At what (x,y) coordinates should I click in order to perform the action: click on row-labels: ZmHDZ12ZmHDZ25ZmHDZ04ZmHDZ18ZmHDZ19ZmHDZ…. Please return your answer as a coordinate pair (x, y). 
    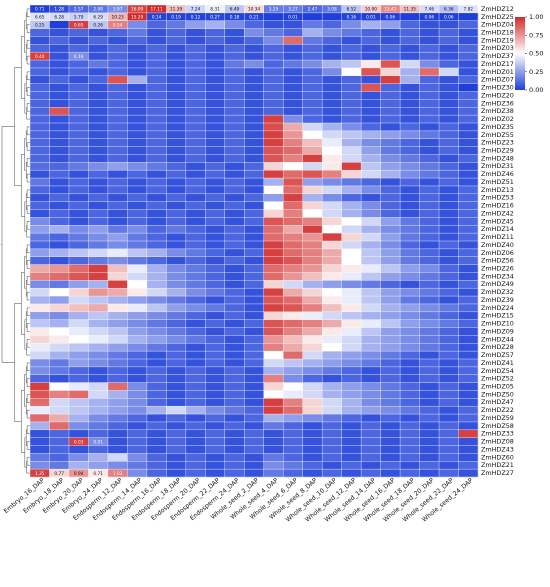
    Looking at the image, I should click on (497, 241).